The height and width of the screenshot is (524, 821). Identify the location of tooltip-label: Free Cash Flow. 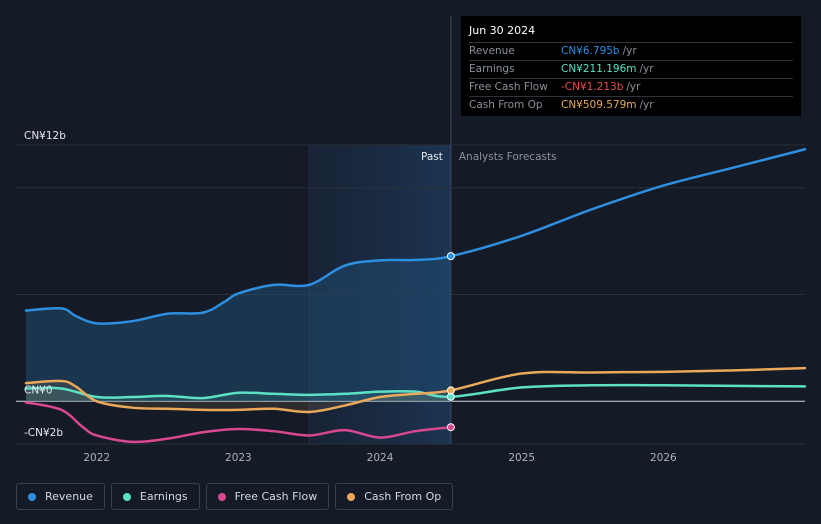
(508, 87).